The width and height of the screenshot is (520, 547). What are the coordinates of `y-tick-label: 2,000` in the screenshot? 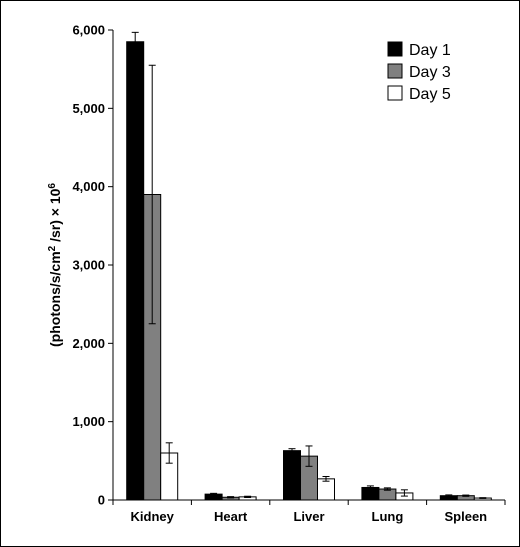 It's located at (88, 343).